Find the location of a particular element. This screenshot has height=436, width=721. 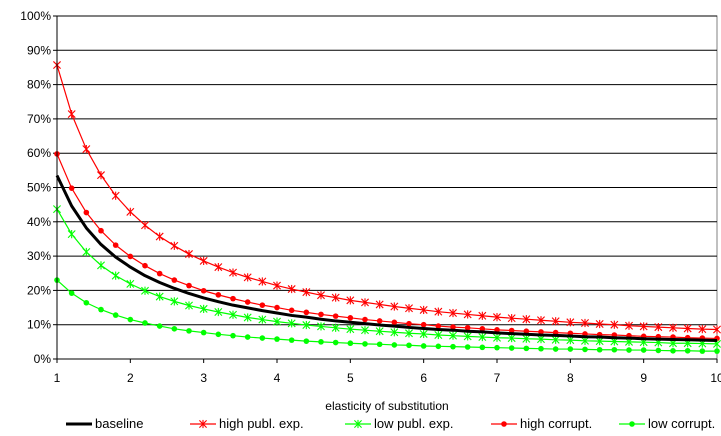

legend-item: low publ. exp. is located at coordinates (399, 423).